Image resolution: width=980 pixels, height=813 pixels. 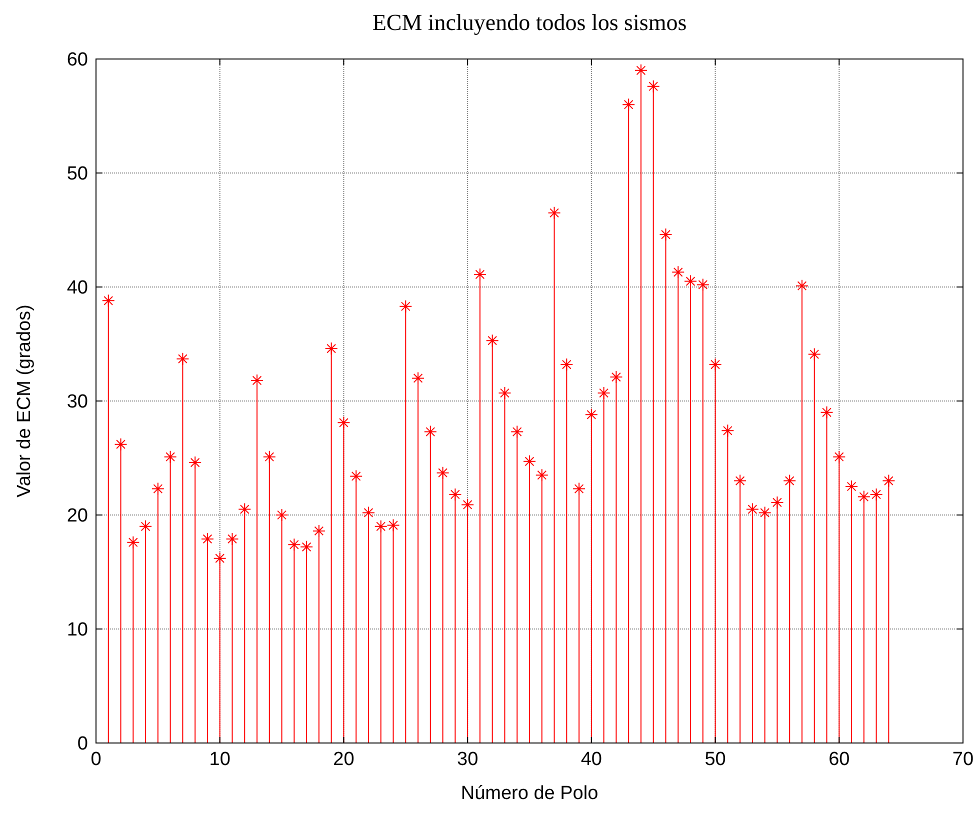 What do you see at coordinates (219, 759) in the screenshot?
I see `x-tick-label: 10` at bounding box center [219, 759].